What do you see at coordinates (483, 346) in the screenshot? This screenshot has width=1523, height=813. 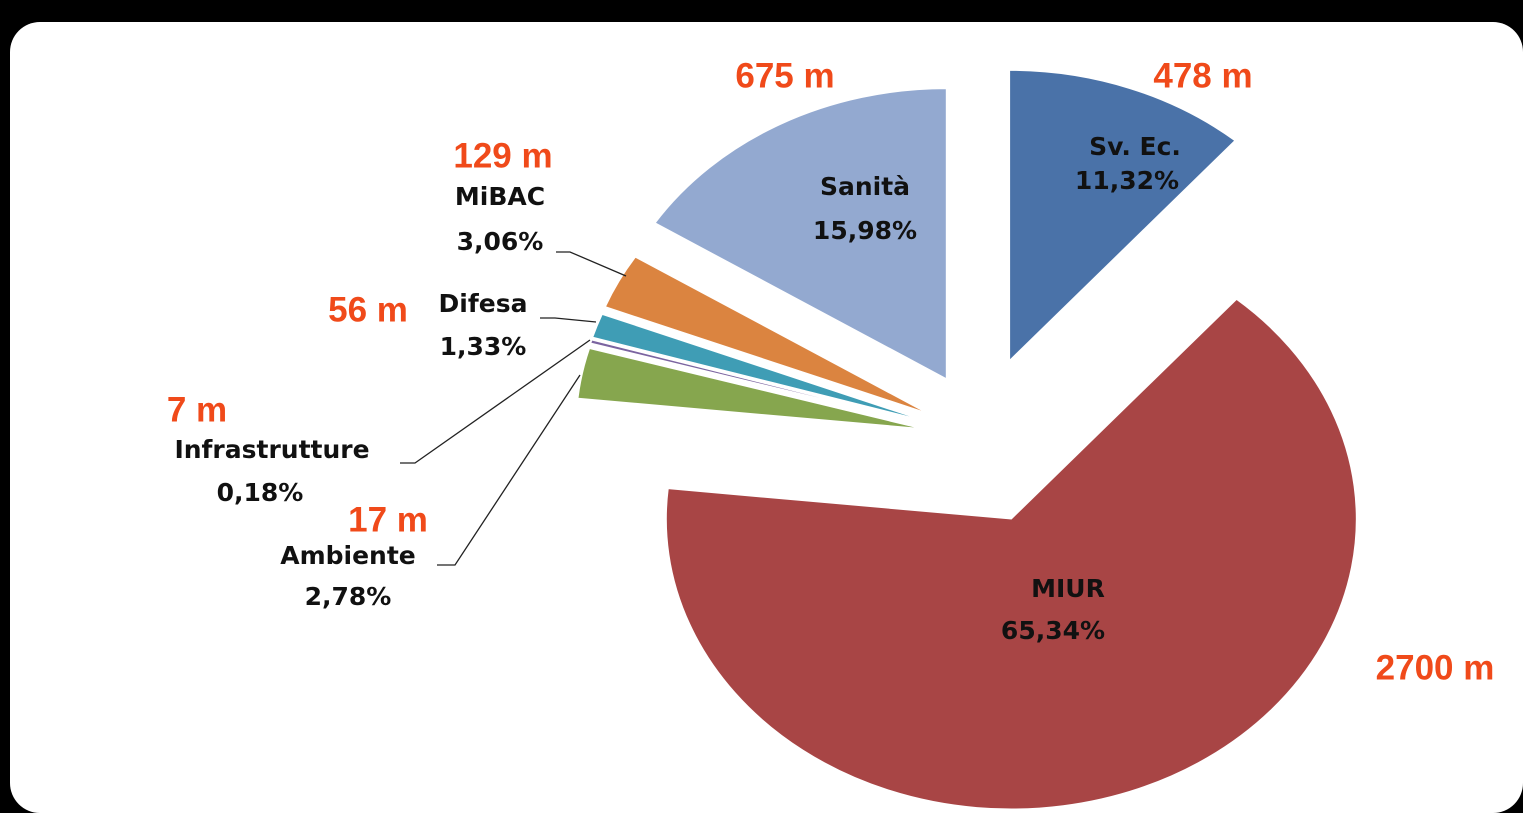 I see `percent-label: 1,33%` at bounding box center [483, 346].